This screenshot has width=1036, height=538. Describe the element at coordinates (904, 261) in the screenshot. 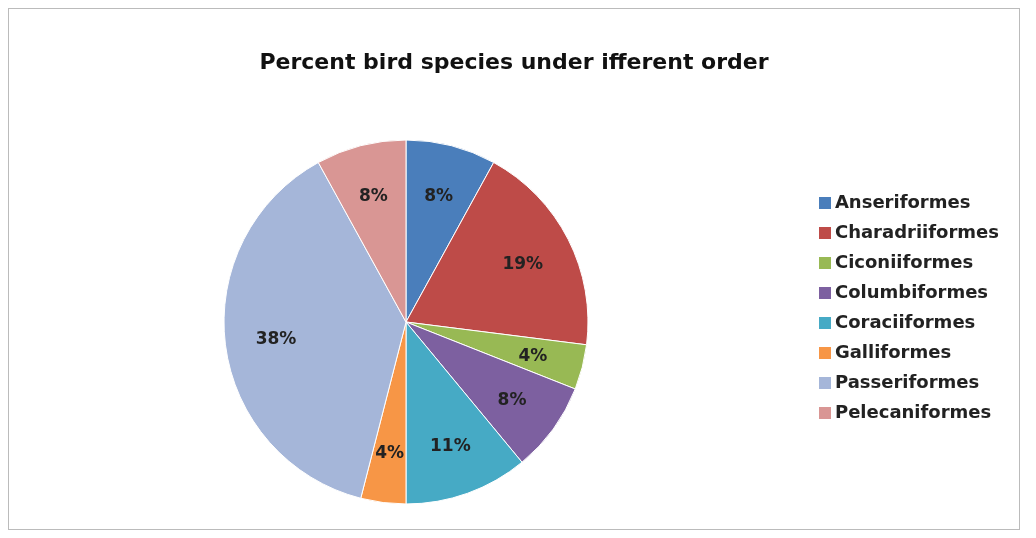

I see `legend-label: Ciconiiformes` at that location.